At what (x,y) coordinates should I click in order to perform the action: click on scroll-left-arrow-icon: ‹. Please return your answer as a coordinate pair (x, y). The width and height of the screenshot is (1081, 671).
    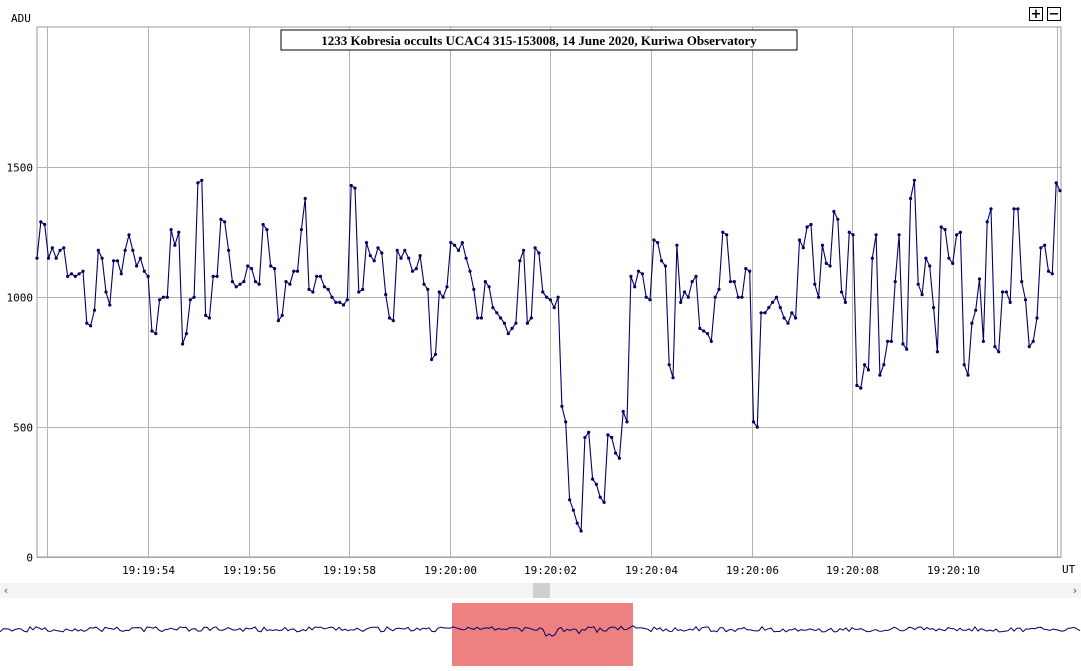
    Looking at the image, I should click on (6, 590).